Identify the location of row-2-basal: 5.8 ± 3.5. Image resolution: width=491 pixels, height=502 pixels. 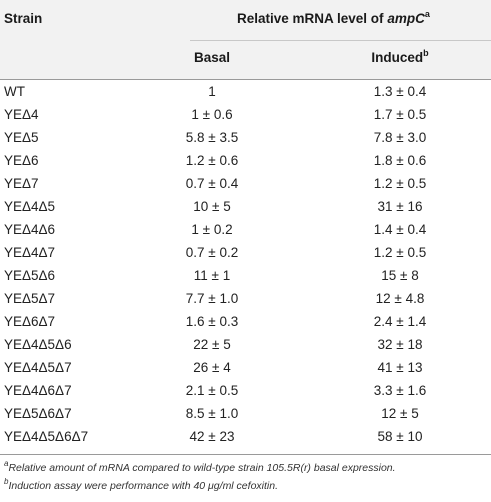
(212, 137).